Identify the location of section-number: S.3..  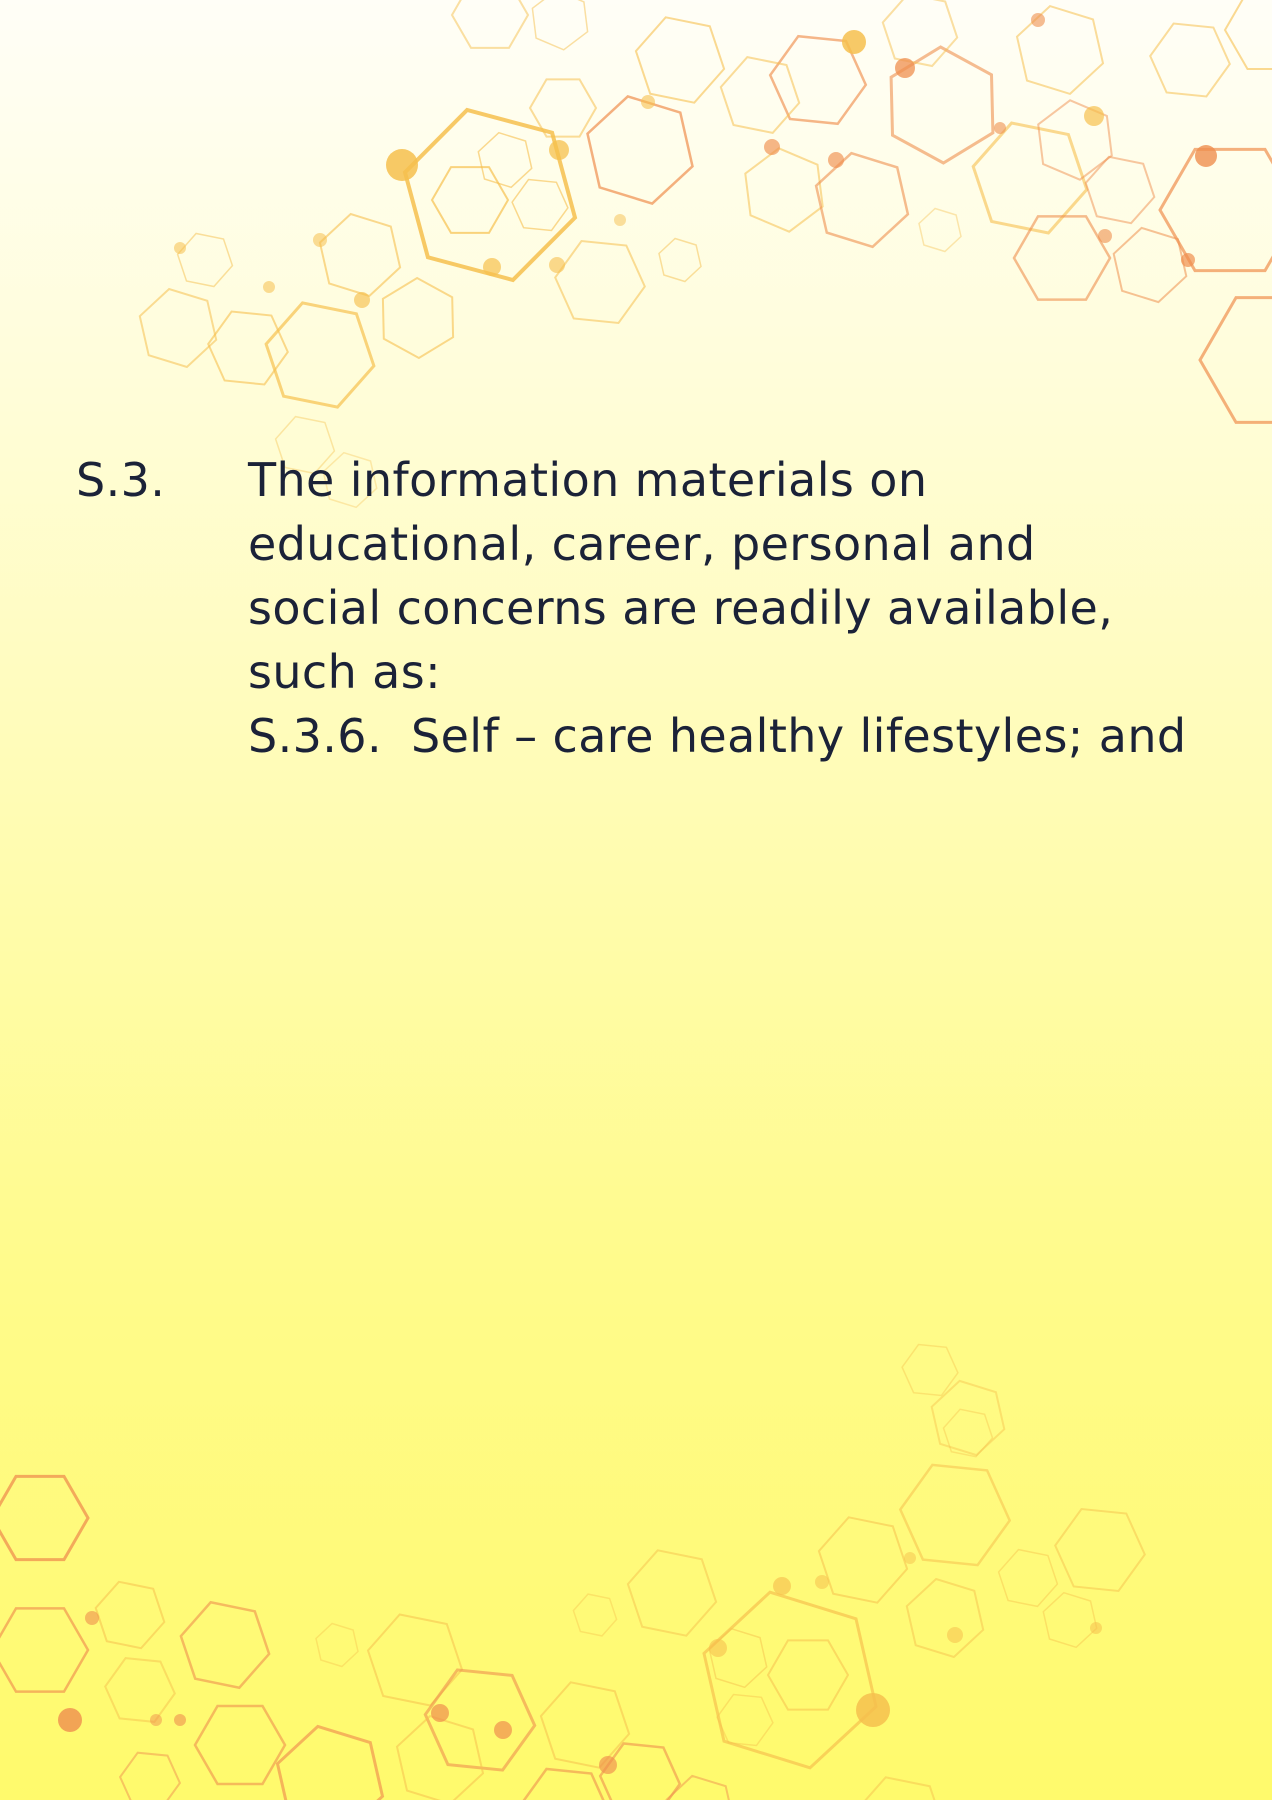
(121, 480).